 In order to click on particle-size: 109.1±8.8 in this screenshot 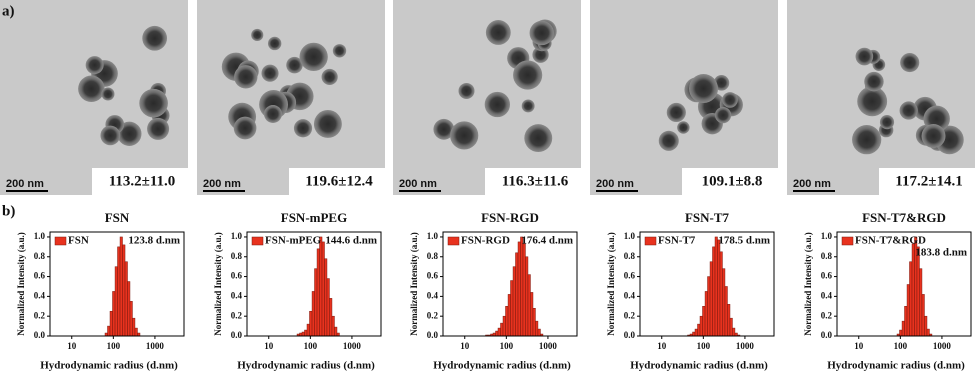, I will do `click(732, 181)`.